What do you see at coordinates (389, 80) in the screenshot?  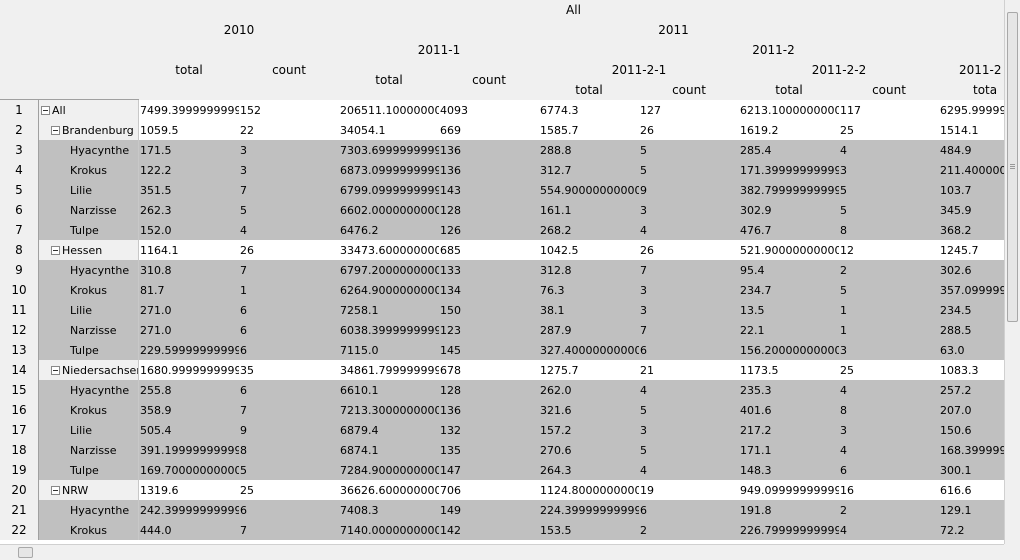 I see `header-2011-1-total: total` at bounding box center [389, 80].